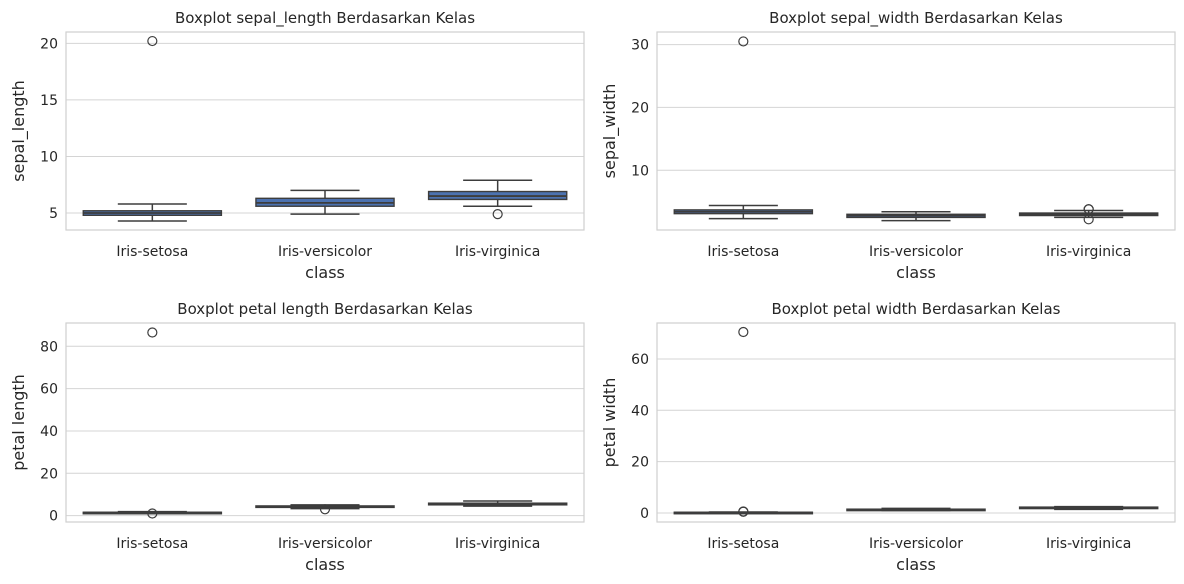 The height and width of the screenshot is (584, 1184). What do you see at coordinates (325, 309) in the screenshot?
I see `chart-title: Boxplot petal length Berdasarkan Kelas` at bounding box center [325, 309].